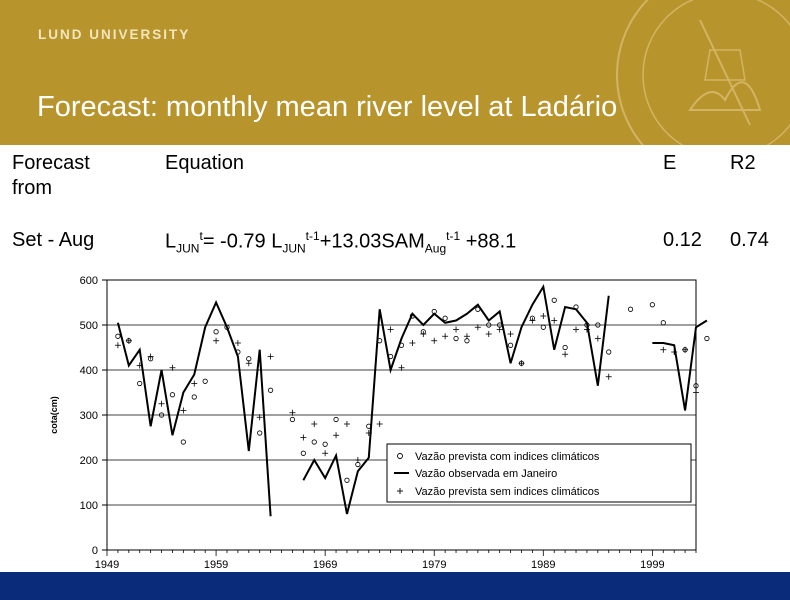  Describe the element at coordinates (395, 586) in the screenshot. I see `footer-bar` at that location.